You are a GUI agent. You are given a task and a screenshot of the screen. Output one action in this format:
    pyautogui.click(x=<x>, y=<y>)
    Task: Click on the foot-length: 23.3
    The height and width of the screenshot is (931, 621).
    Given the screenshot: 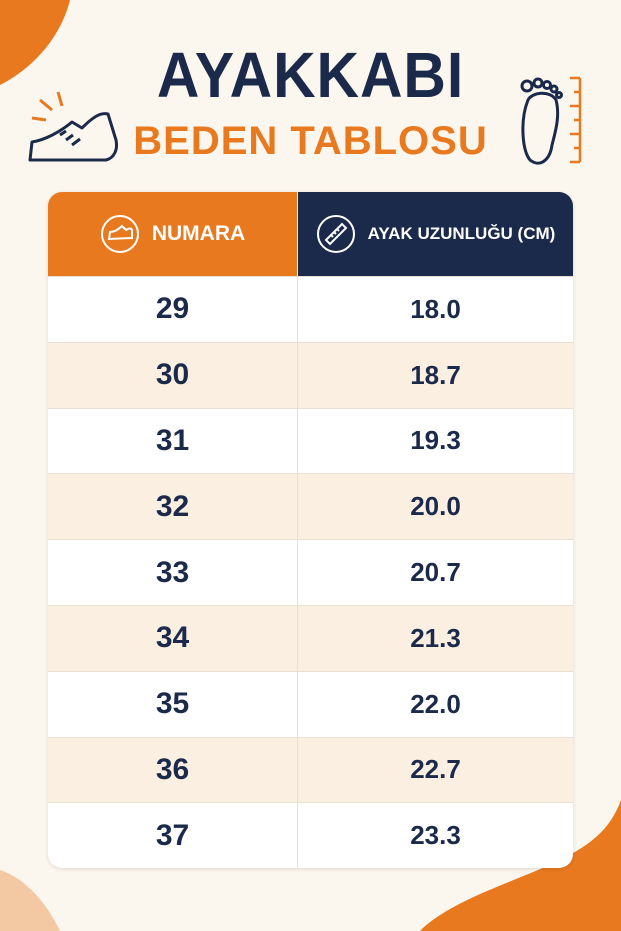 What is the action you would take?
    pyautogui.click(x=435, y=836)
    